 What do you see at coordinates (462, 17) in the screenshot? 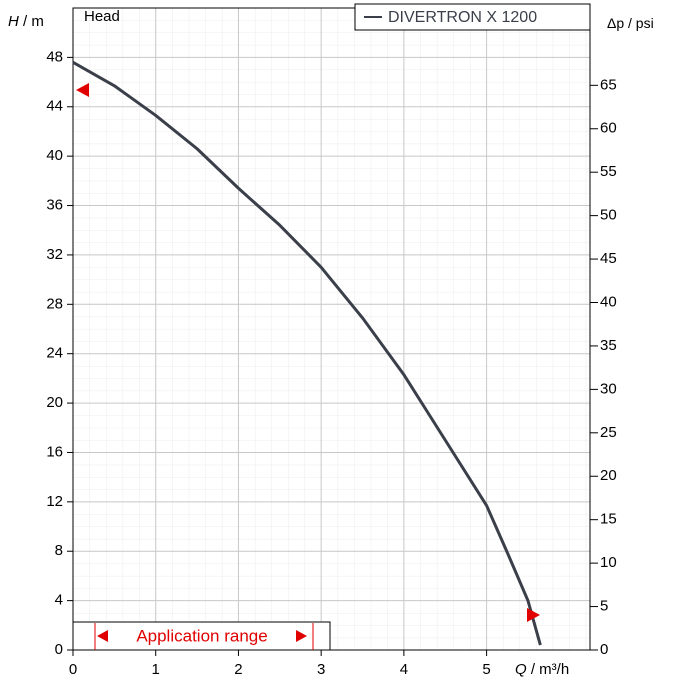
I see `legend-label: DIVERTRON X 1200` at bounding box center [462, 17].